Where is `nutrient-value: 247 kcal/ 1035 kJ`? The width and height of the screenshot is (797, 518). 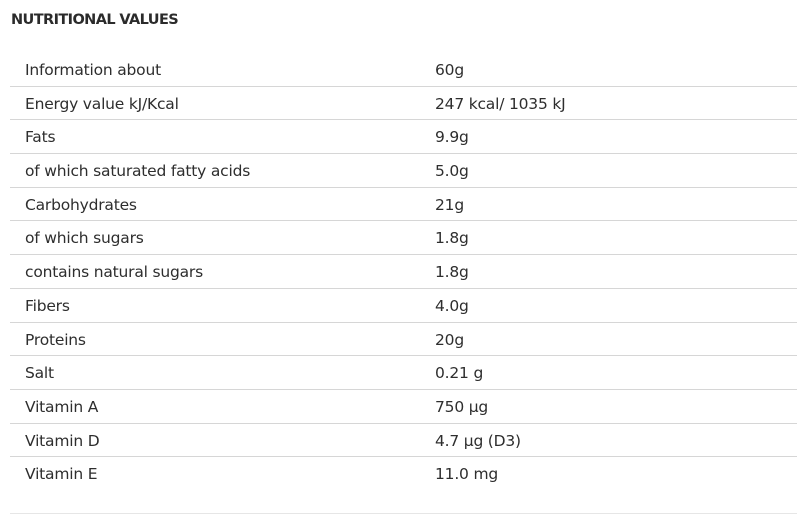
nutrient-value: 247 kcal/ 1035 kJ is located at coordinates (500, 103).